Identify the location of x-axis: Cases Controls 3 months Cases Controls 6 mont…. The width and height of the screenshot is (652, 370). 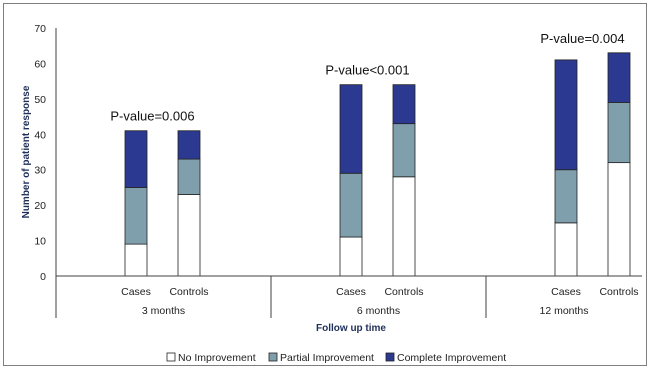
(348, 296).